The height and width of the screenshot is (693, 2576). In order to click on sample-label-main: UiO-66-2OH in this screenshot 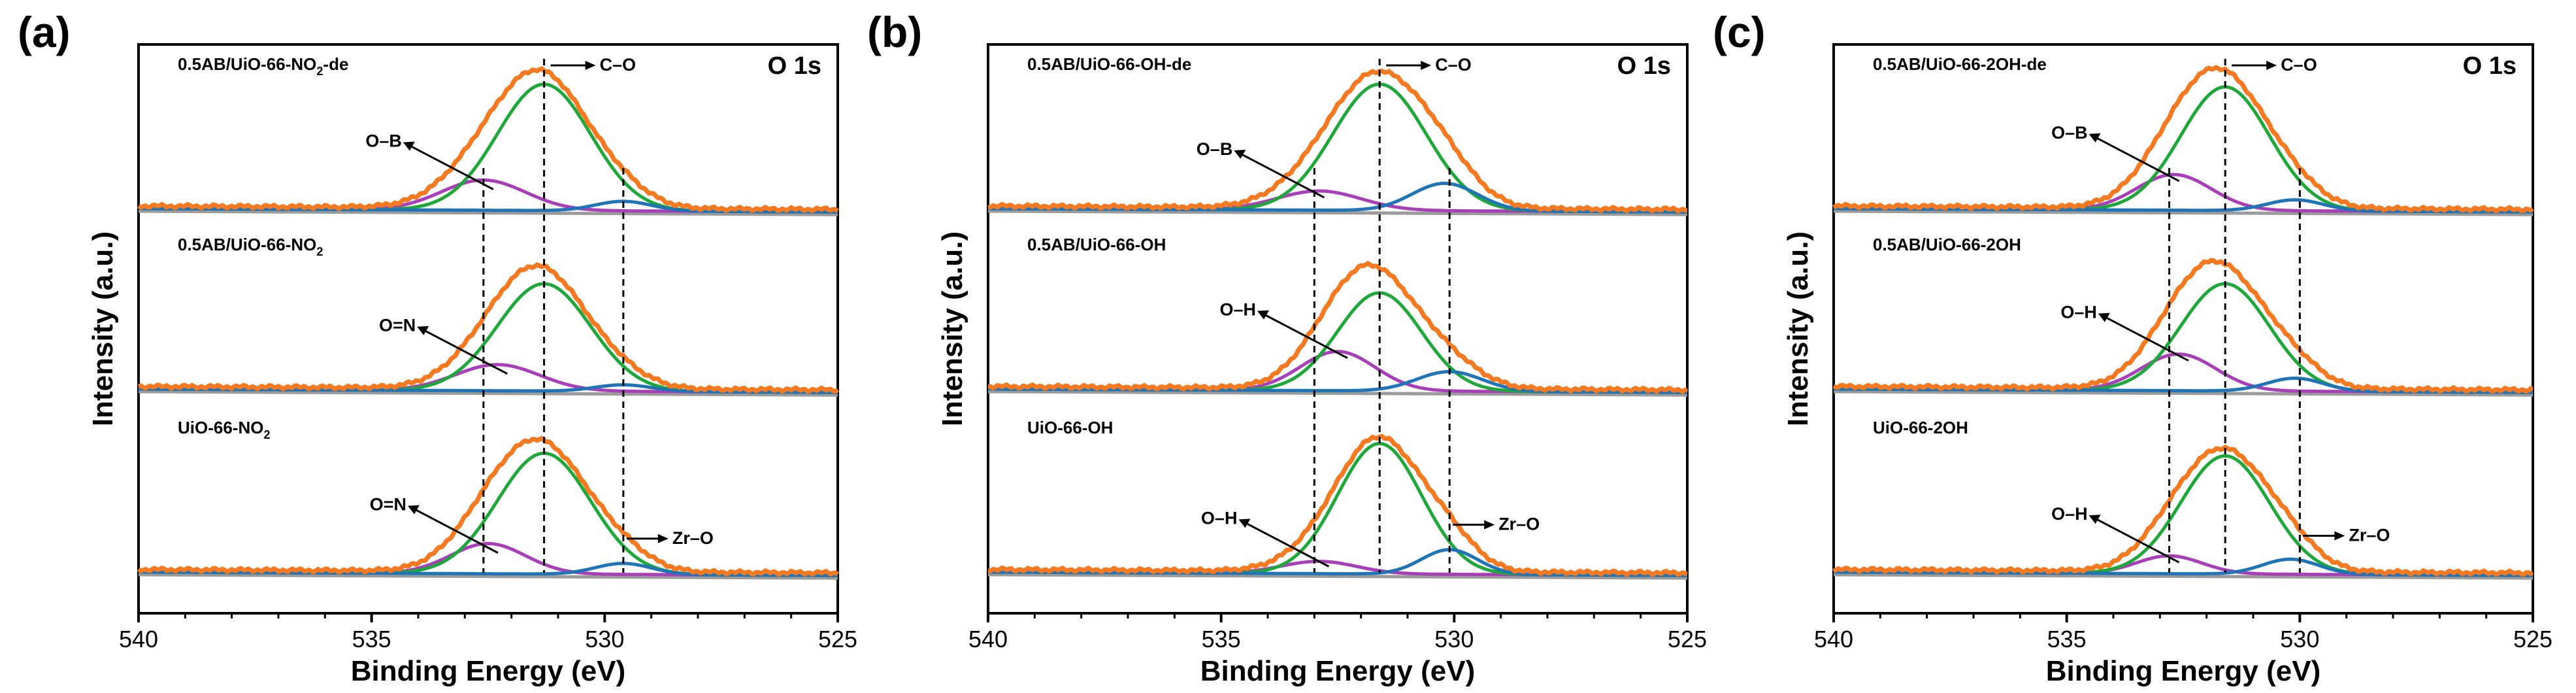, I will do `click(1920, 427)`.